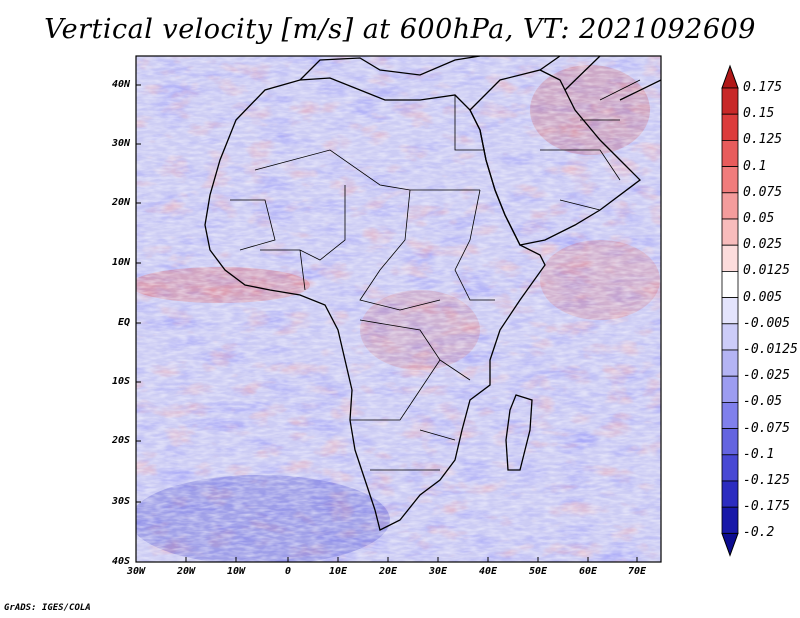 The width and height of the screenshot is (800, 618). What do you see at coordinates (120, 561) in the screenshot?
I see `lat-label: 40S` at bounding box center [120, 561].